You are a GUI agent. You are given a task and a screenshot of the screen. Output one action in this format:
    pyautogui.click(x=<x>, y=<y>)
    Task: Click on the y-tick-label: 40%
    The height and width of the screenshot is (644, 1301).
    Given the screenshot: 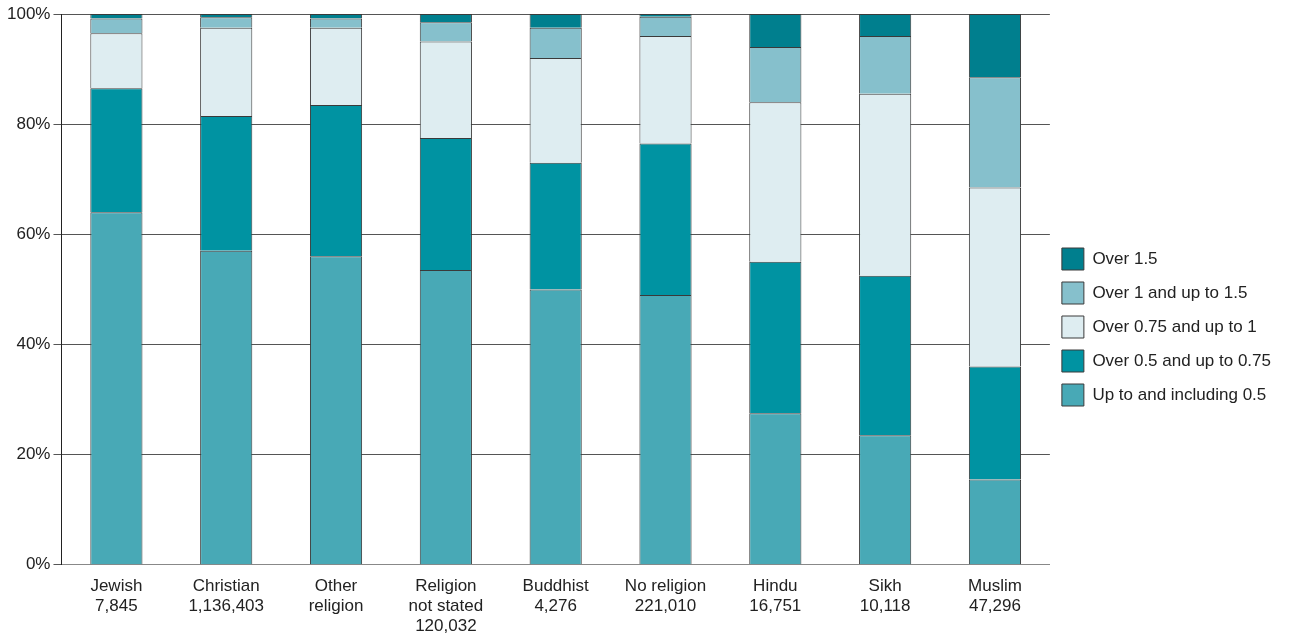 What is the action you would take?
    pyautogui.click(x=33, y=344)
    